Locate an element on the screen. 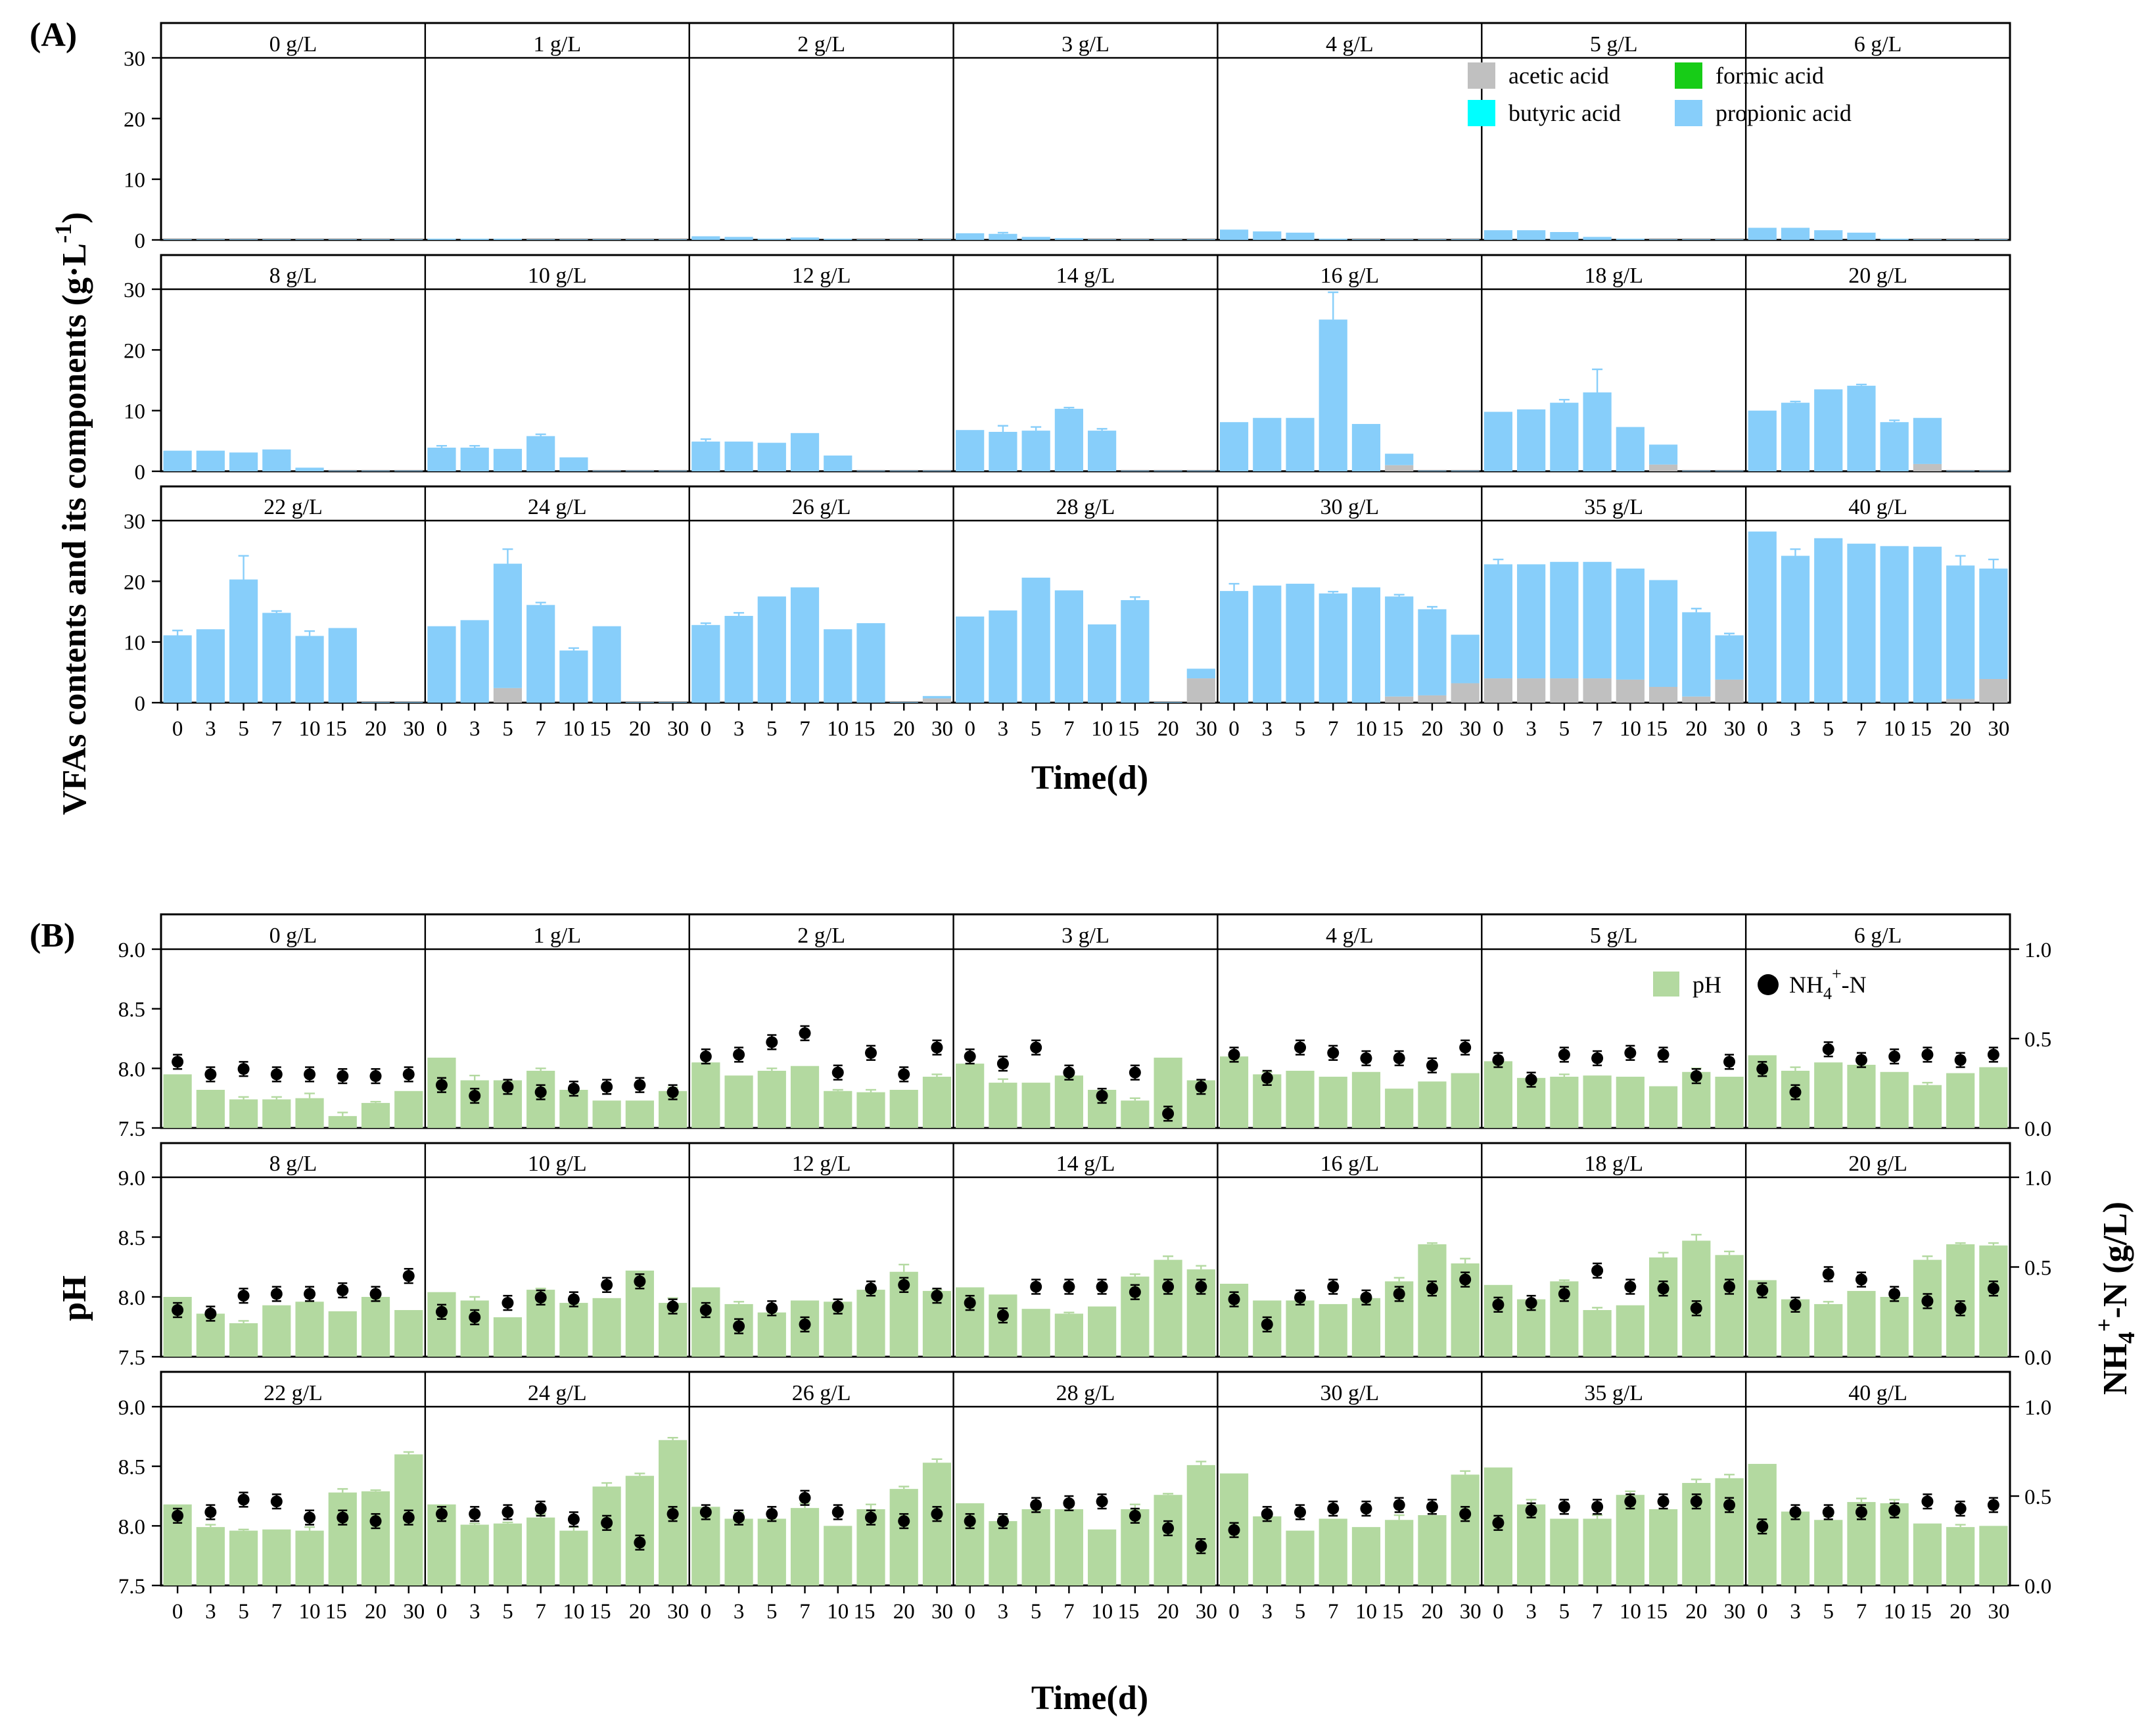 This screenshot has width=2148, height=1736. legend-label-butyric: butyric acid is located at coordinates (1564, 113).